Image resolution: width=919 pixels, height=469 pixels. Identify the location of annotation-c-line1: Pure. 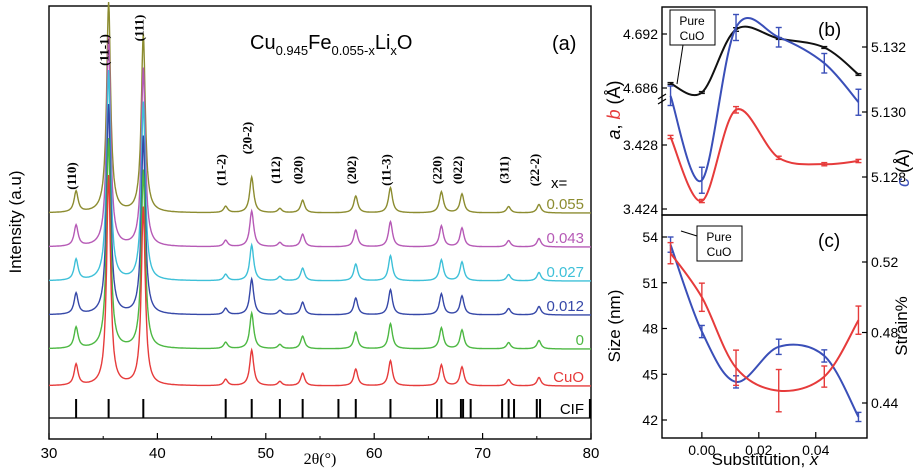
(719, 237).